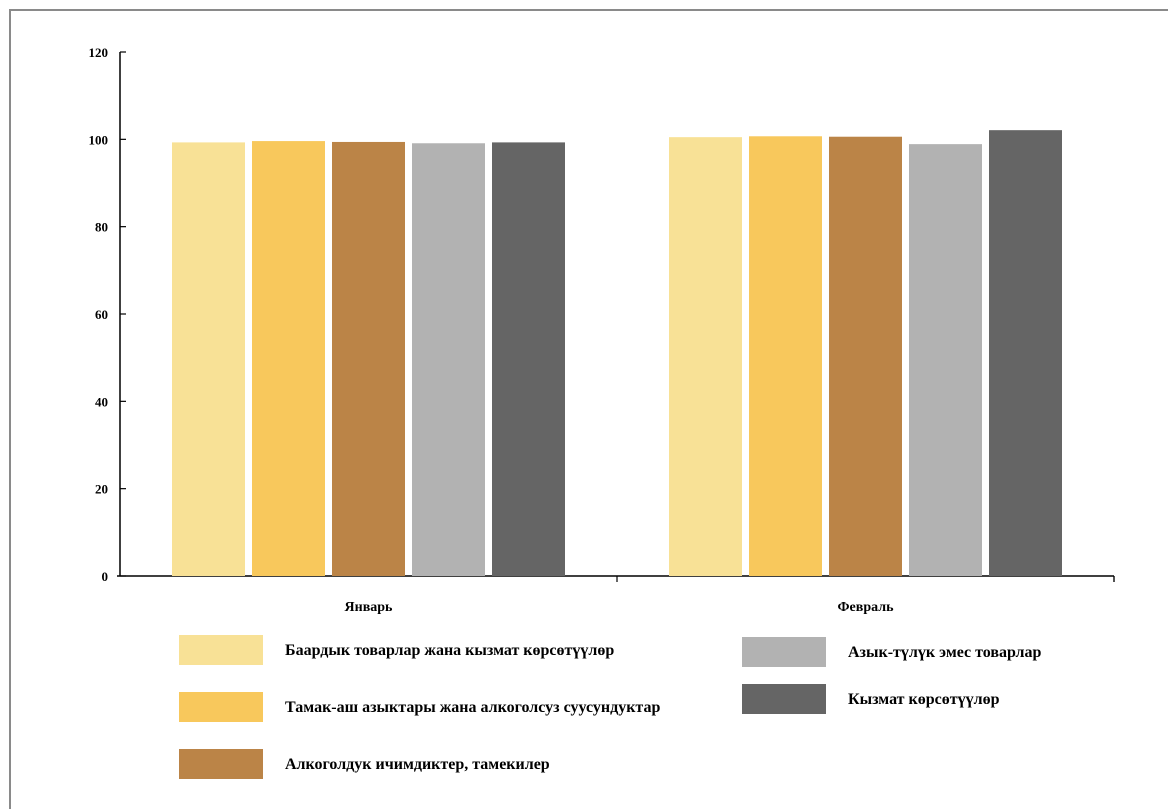 The width and height of the screenshot is (1168, 809). I want to click on y-axis: 0 20 40 60 80 100 120, so click(107, 314).